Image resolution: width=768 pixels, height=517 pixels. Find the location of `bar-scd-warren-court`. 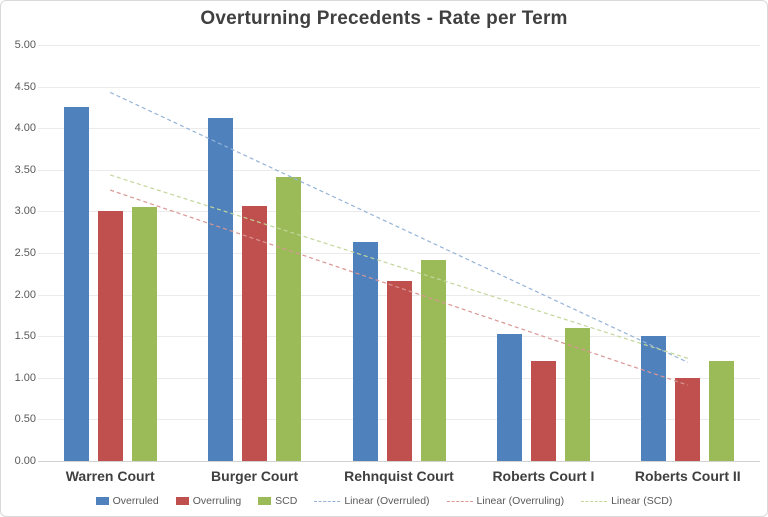

bar-scd-warren-court is located at coordinates (144, 334).